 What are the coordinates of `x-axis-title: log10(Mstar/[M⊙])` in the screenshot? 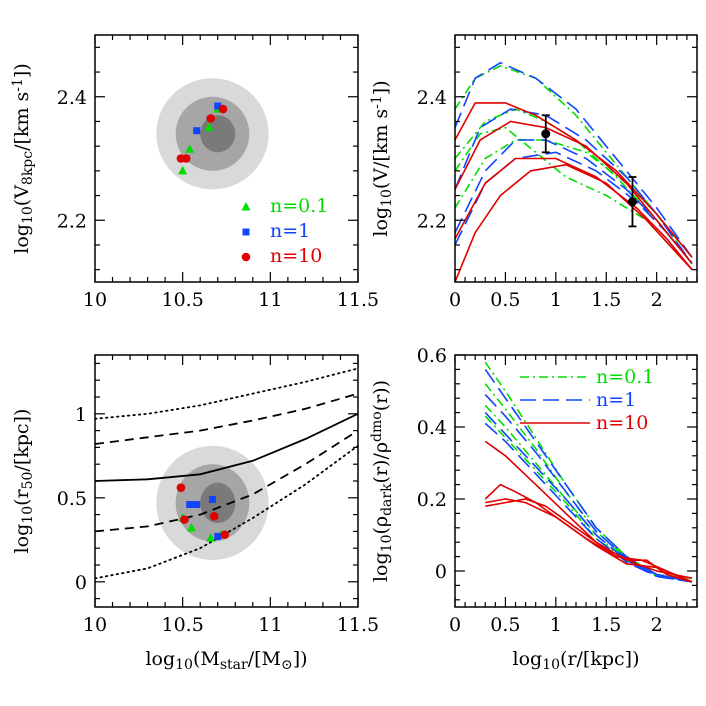 It's located at (226, 660).